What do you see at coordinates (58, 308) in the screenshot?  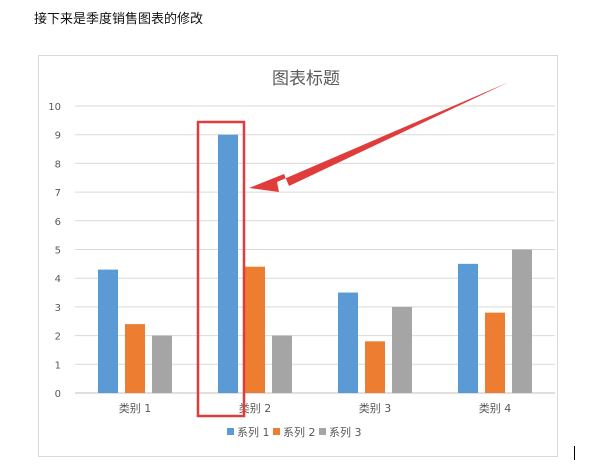 I see `y-tick-label-3: 3` at bounding box center [58, 308].